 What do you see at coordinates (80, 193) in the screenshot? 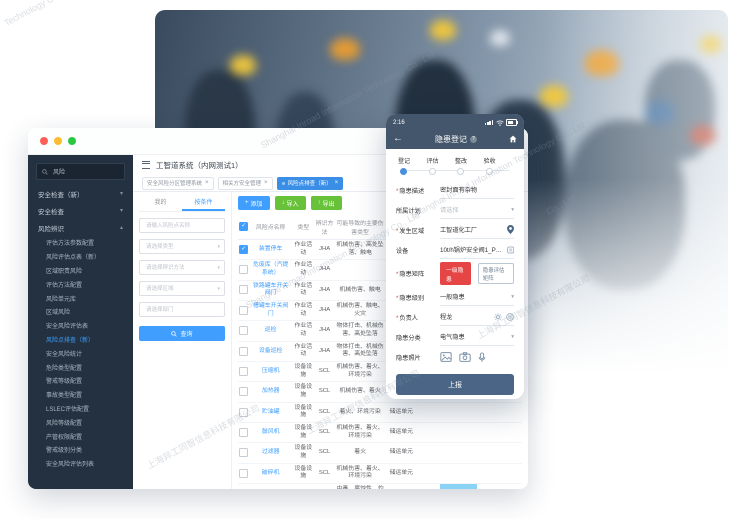
I see `sidebar-item: 安全检查（新） ▾` at bounding box center [80, 193].